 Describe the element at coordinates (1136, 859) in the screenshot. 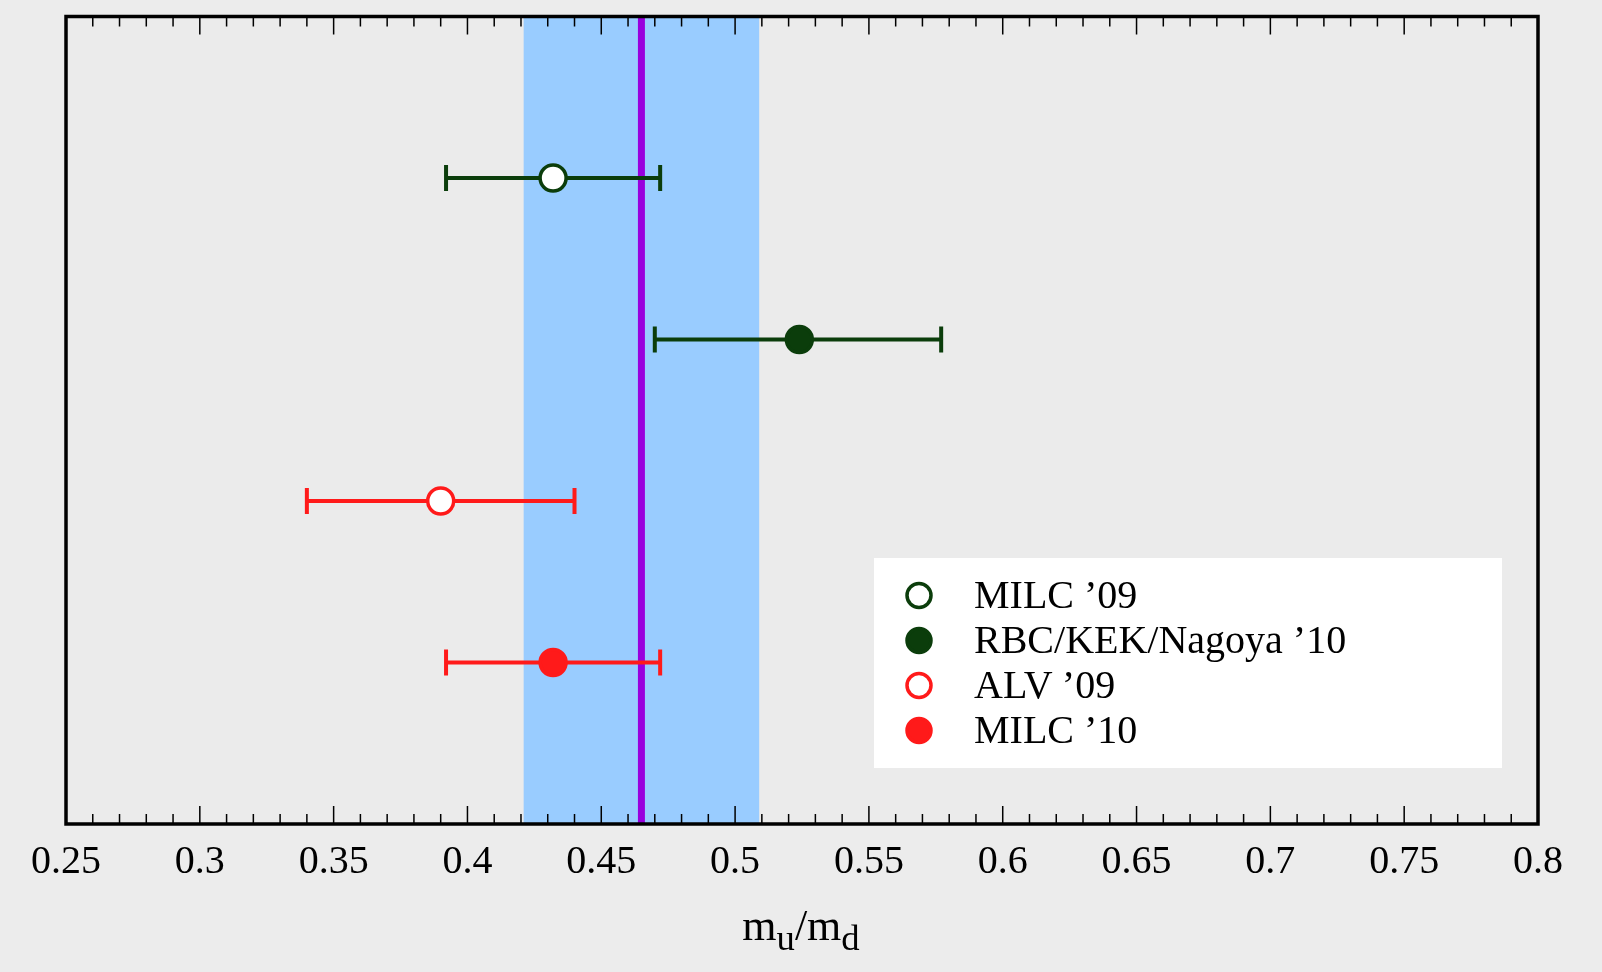

I see `x-tick-label: 0.65` at that location.